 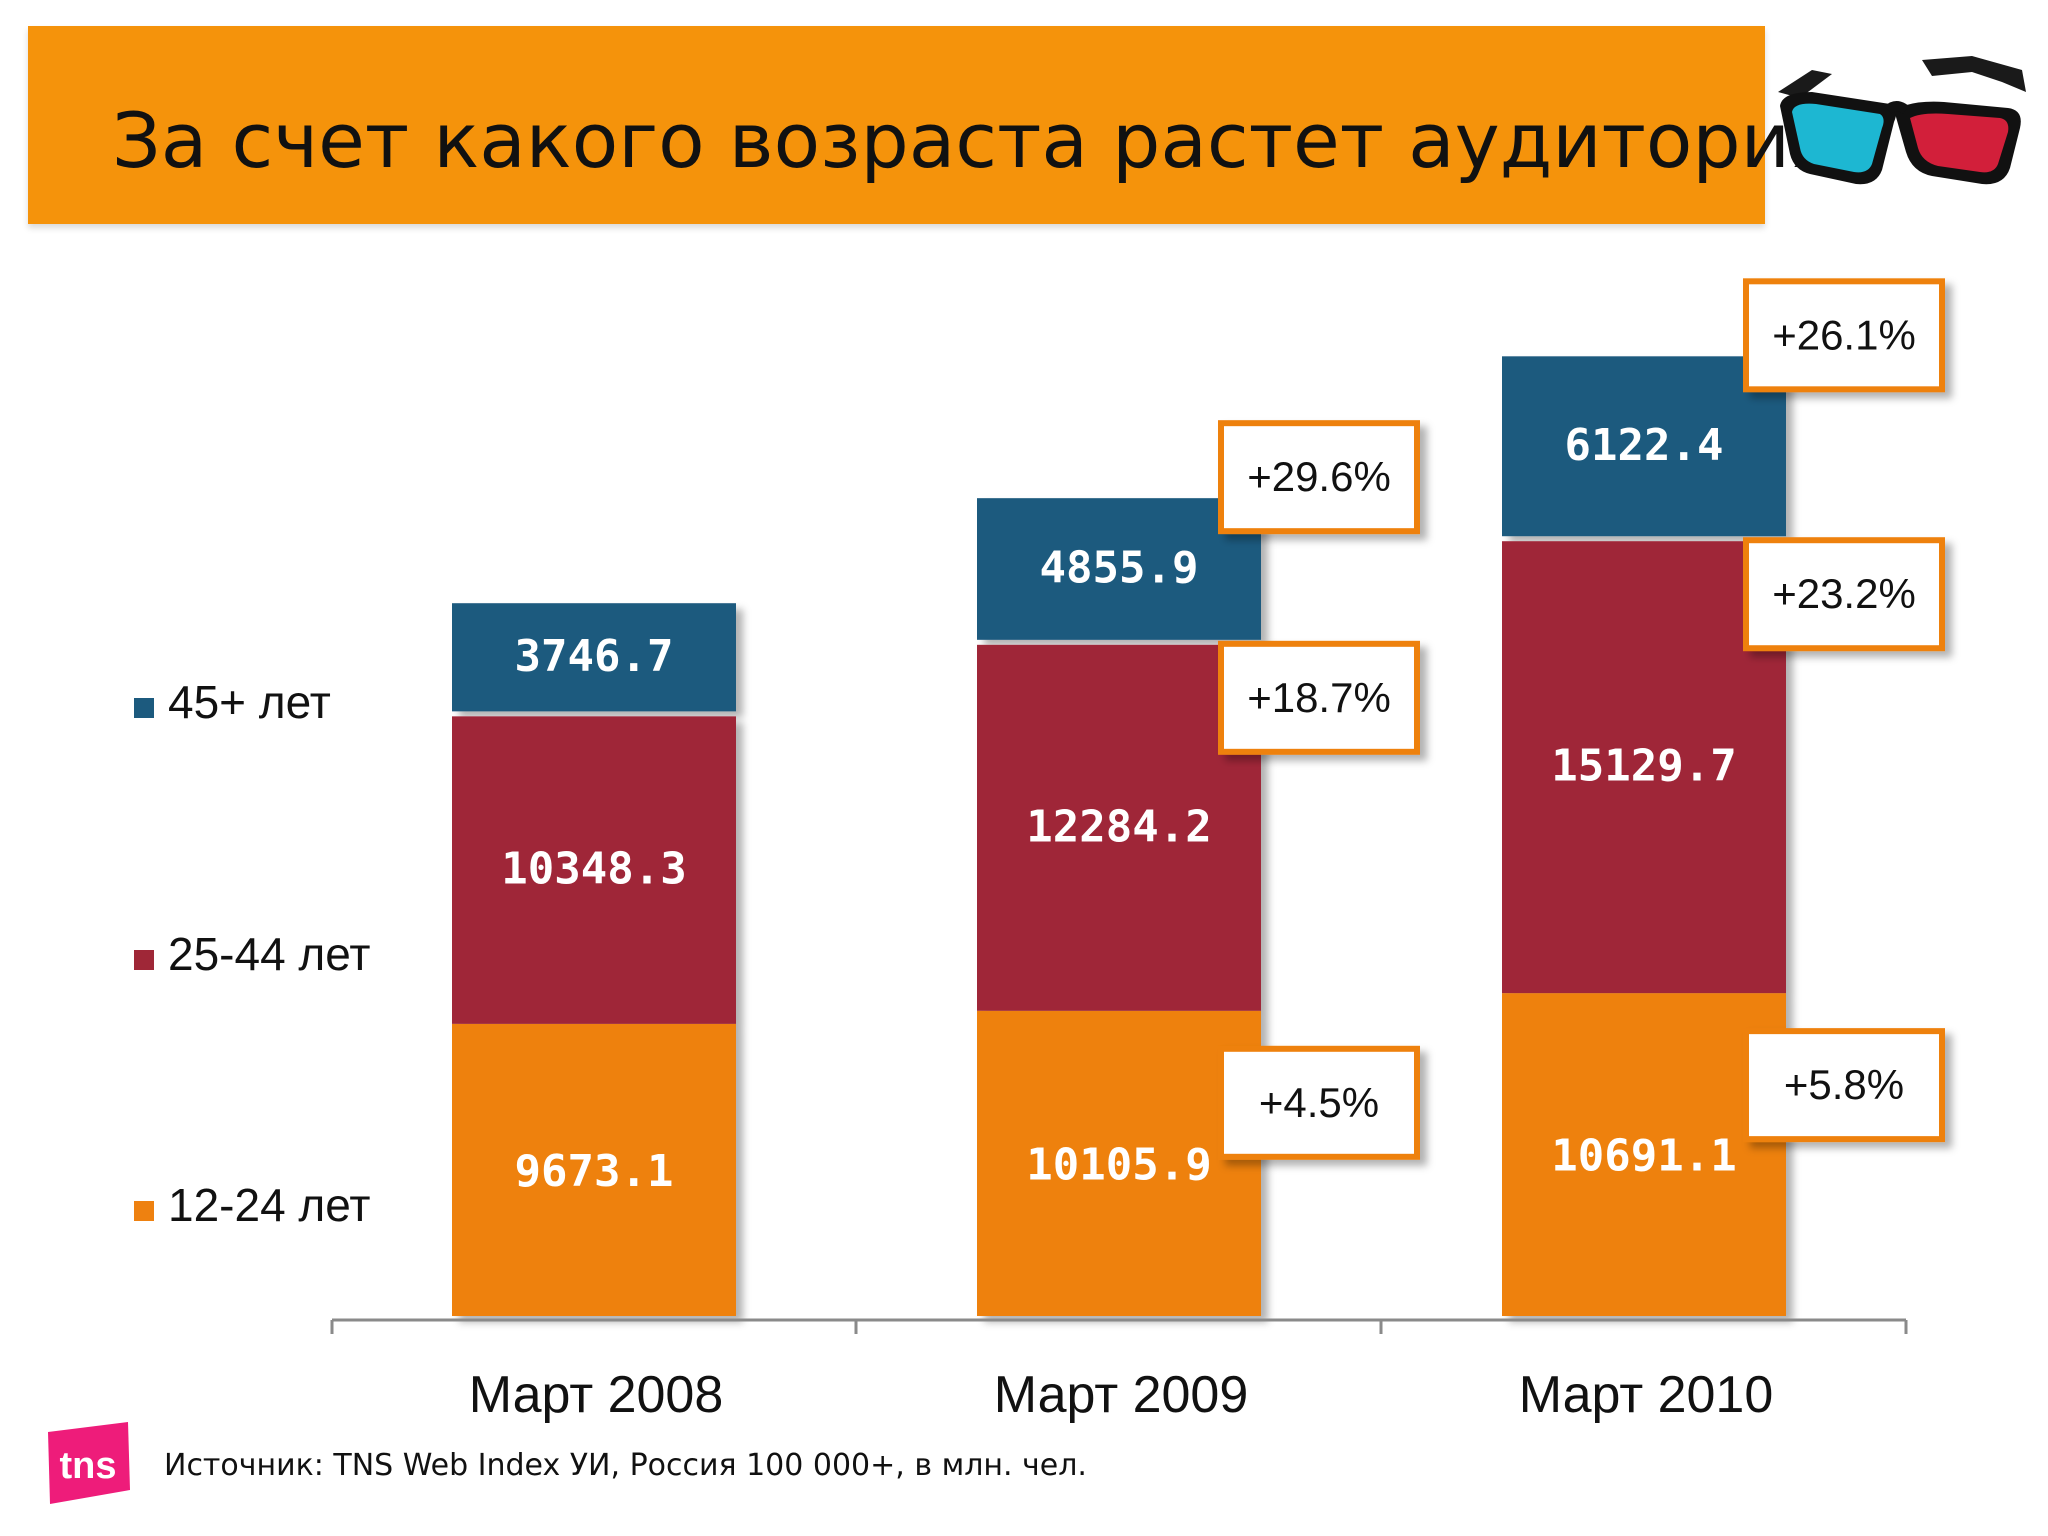 I want to click on growth-label: +29.6%, so click(x=1319, y=476).